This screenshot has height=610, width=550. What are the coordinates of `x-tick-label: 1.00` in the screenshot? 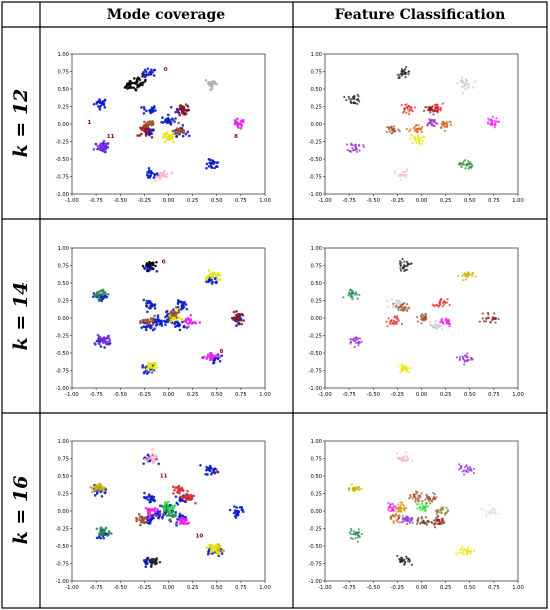 It's located at (265, 201).